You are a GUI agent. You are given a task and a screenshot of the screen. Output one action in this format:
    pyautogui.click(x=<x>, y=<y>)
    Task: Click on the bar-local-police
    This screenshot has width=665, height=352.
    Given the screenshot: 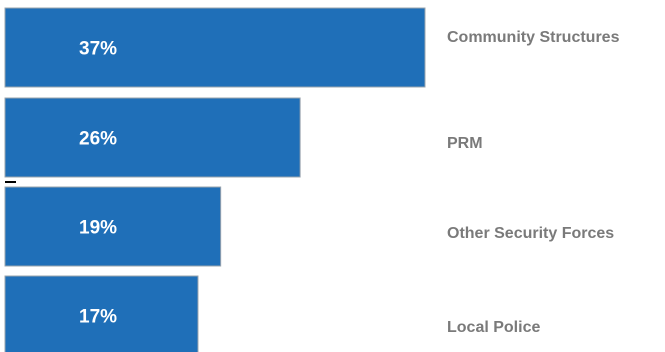 What is the action you would take?
    pyautogui.click(x=101, y=313)
    